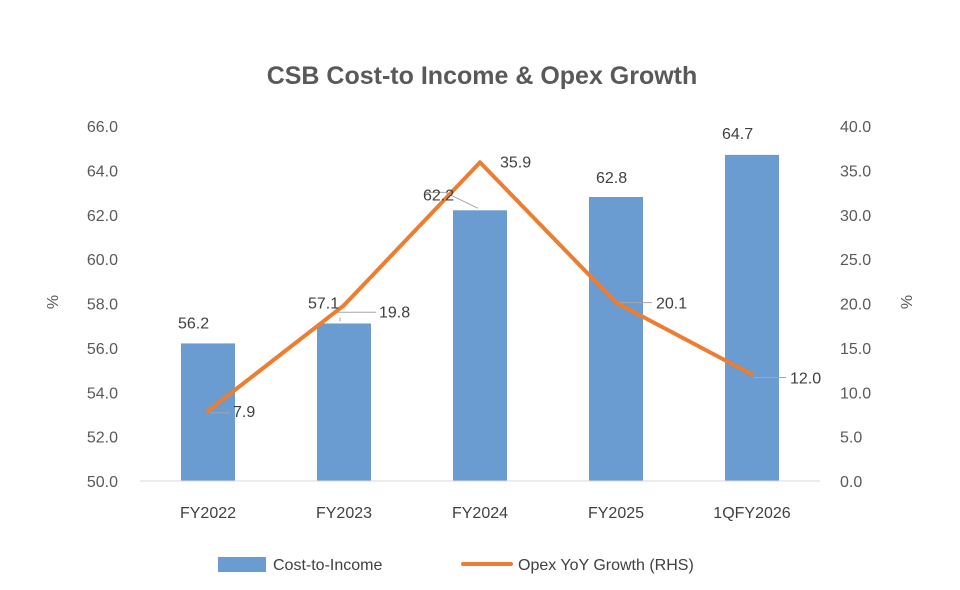 This screenshot has width=960, height=590. Describe the element at coordinates (855, 260) in the screenshot. I see `y-right-tick-label: 25.0` at that location.